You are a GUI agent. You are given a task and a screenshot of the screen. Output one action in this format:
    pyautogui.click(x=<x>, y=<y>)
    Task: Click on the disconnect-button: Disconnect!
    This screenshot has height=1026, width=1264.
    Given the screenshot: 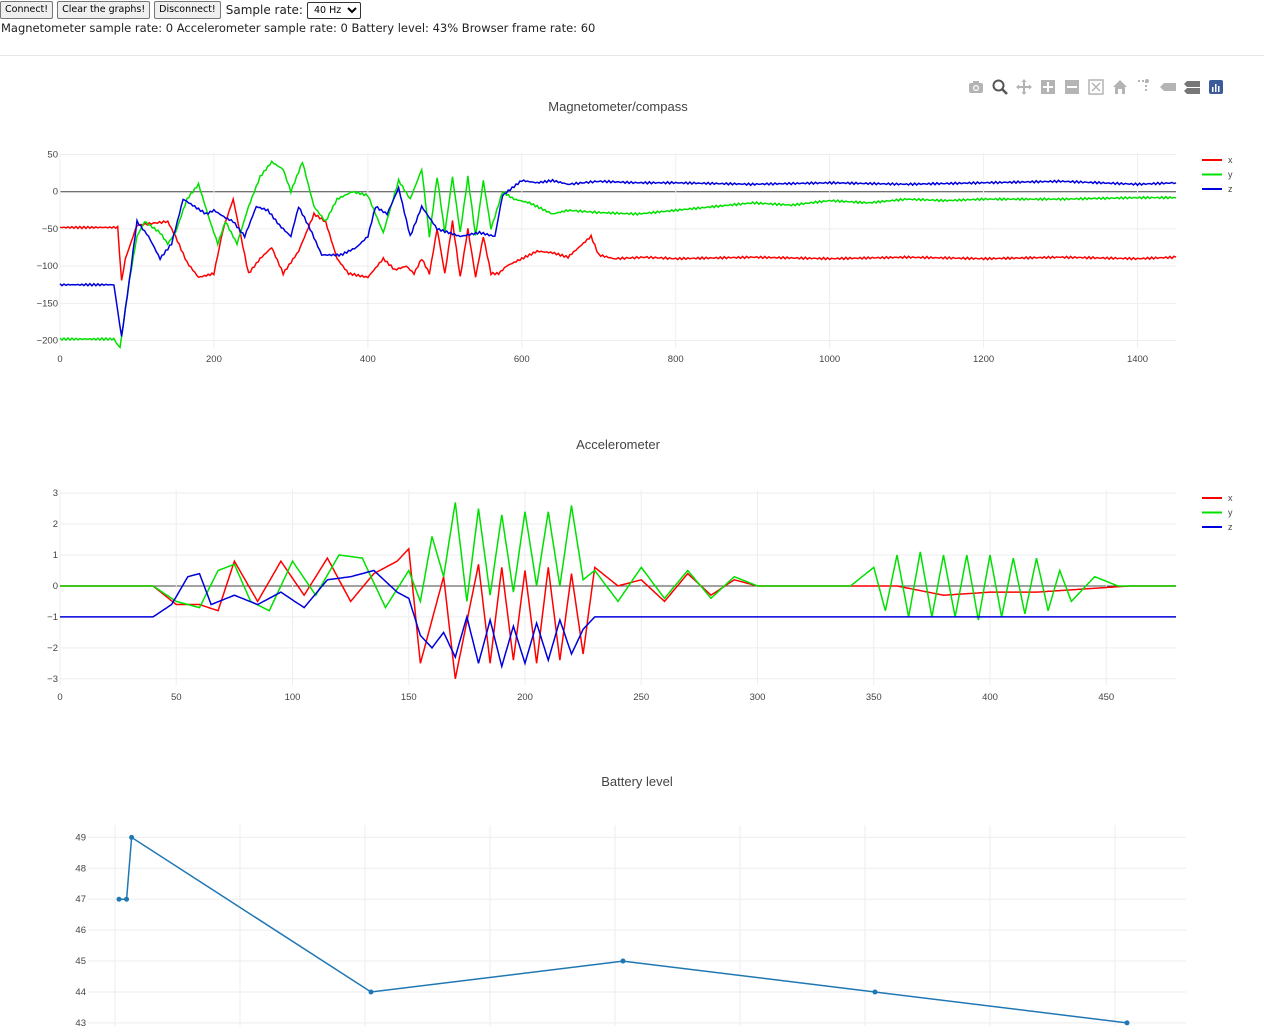 What is the action you would take?
    pyautogui.click(x=187, y=10)
    